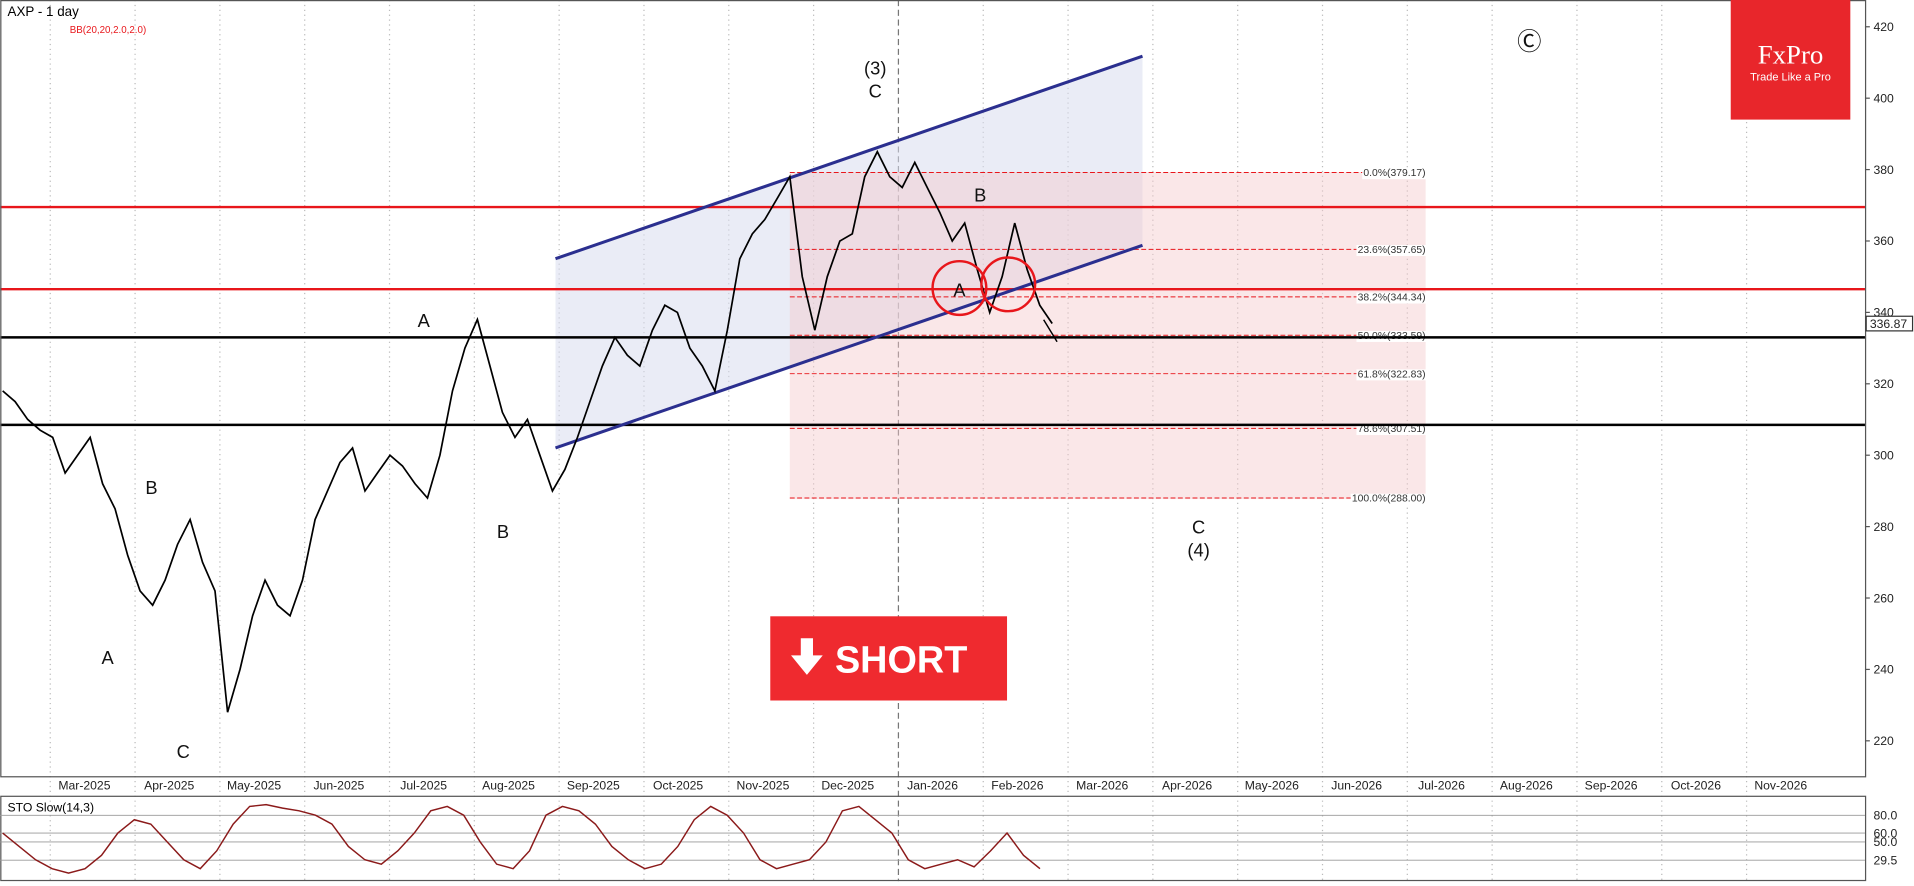 This screenshot has width=1914, height=886. Describe the element at coordinates (678, 786) in the screenshot. I see `x-tick-label: Oct-2025` at that location.